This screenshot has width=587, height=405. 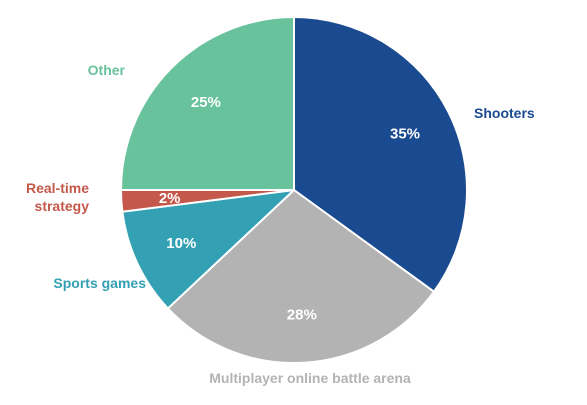 I want to click on category-label-real-time-strategy: Real-time strategy, so click(x=57, y=197).